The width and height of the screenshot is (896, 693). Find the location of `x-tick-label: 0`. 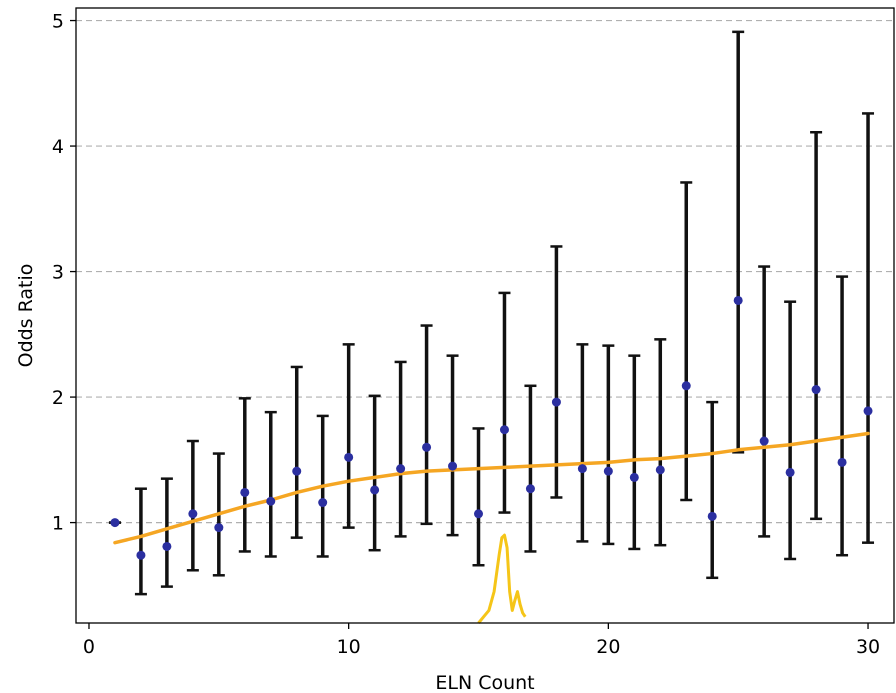

x-tick-label: 0 is located at coordinates (89, 647).